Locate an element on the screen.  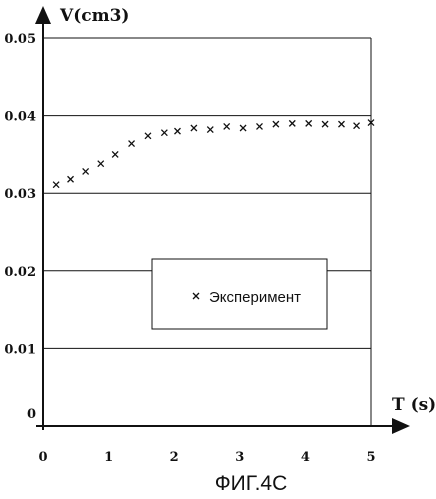
y-tick-label: 0 is located at coordinates (31, 414).